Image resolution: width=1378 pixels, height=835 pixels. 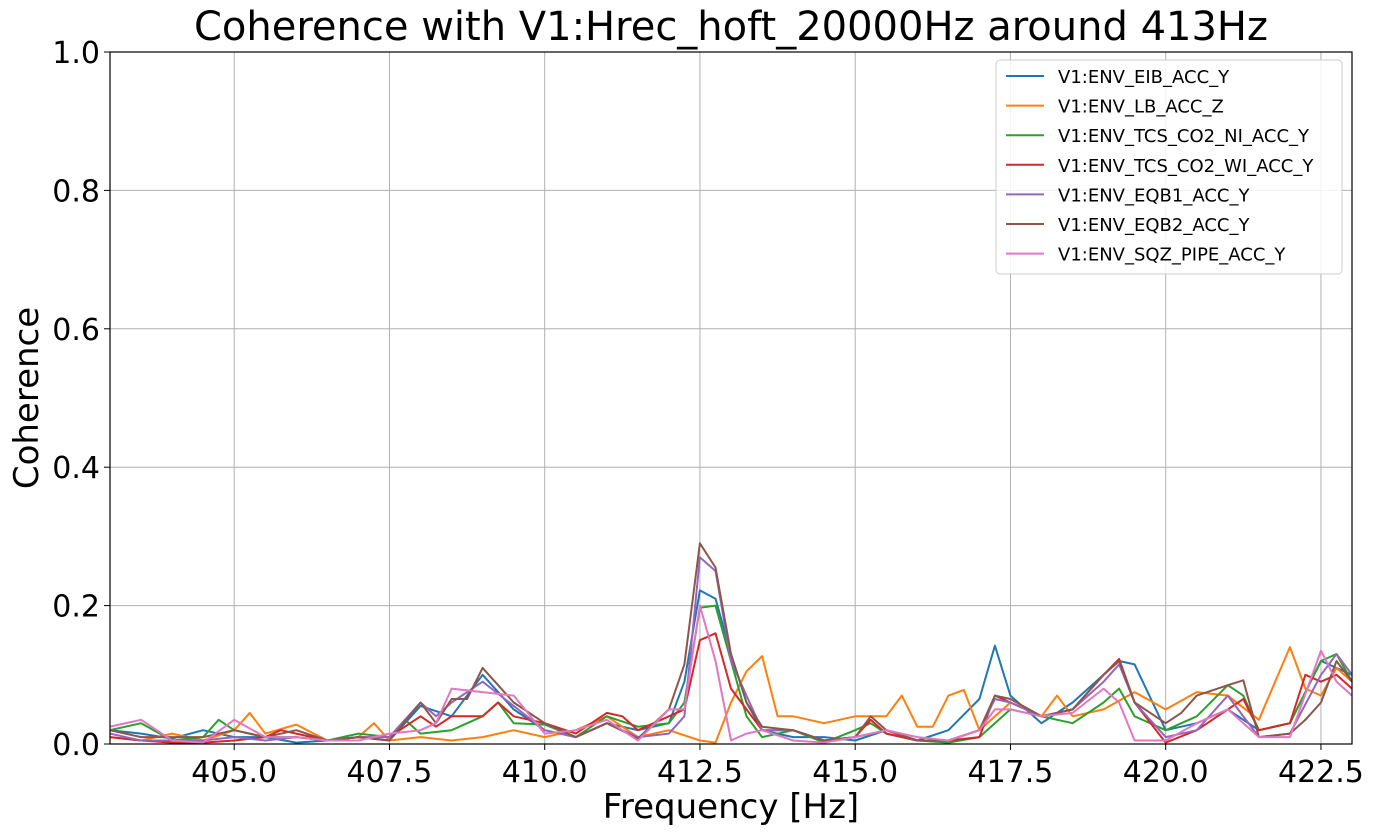 What do you see at coordinates (1011, 772) in the screenshot?
I see `x-tick-label: 417.5` at bounding box center [1011, 772].